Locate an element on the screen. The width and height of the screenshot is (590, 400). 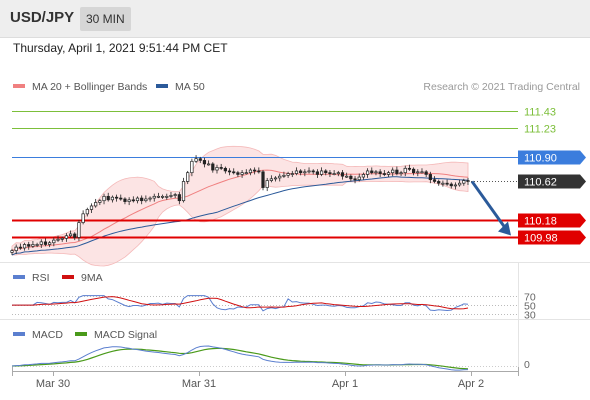
chart-datetime: Thursday, April 1, 2021 9:51:44 PM CET is located at coordinates (120, 48).